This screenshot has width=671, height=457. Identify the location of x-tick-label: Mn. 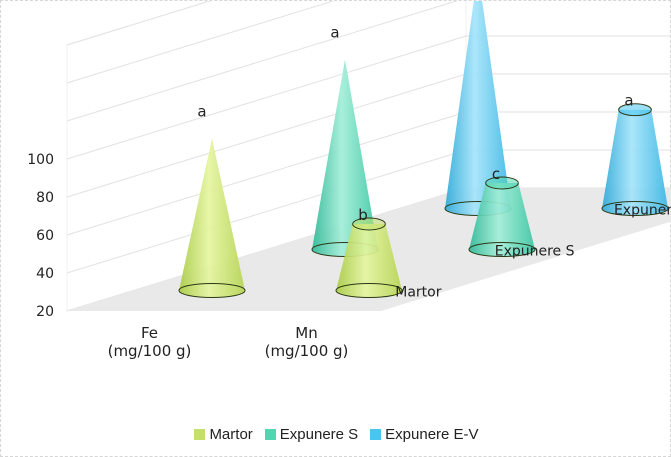
(306, 333).